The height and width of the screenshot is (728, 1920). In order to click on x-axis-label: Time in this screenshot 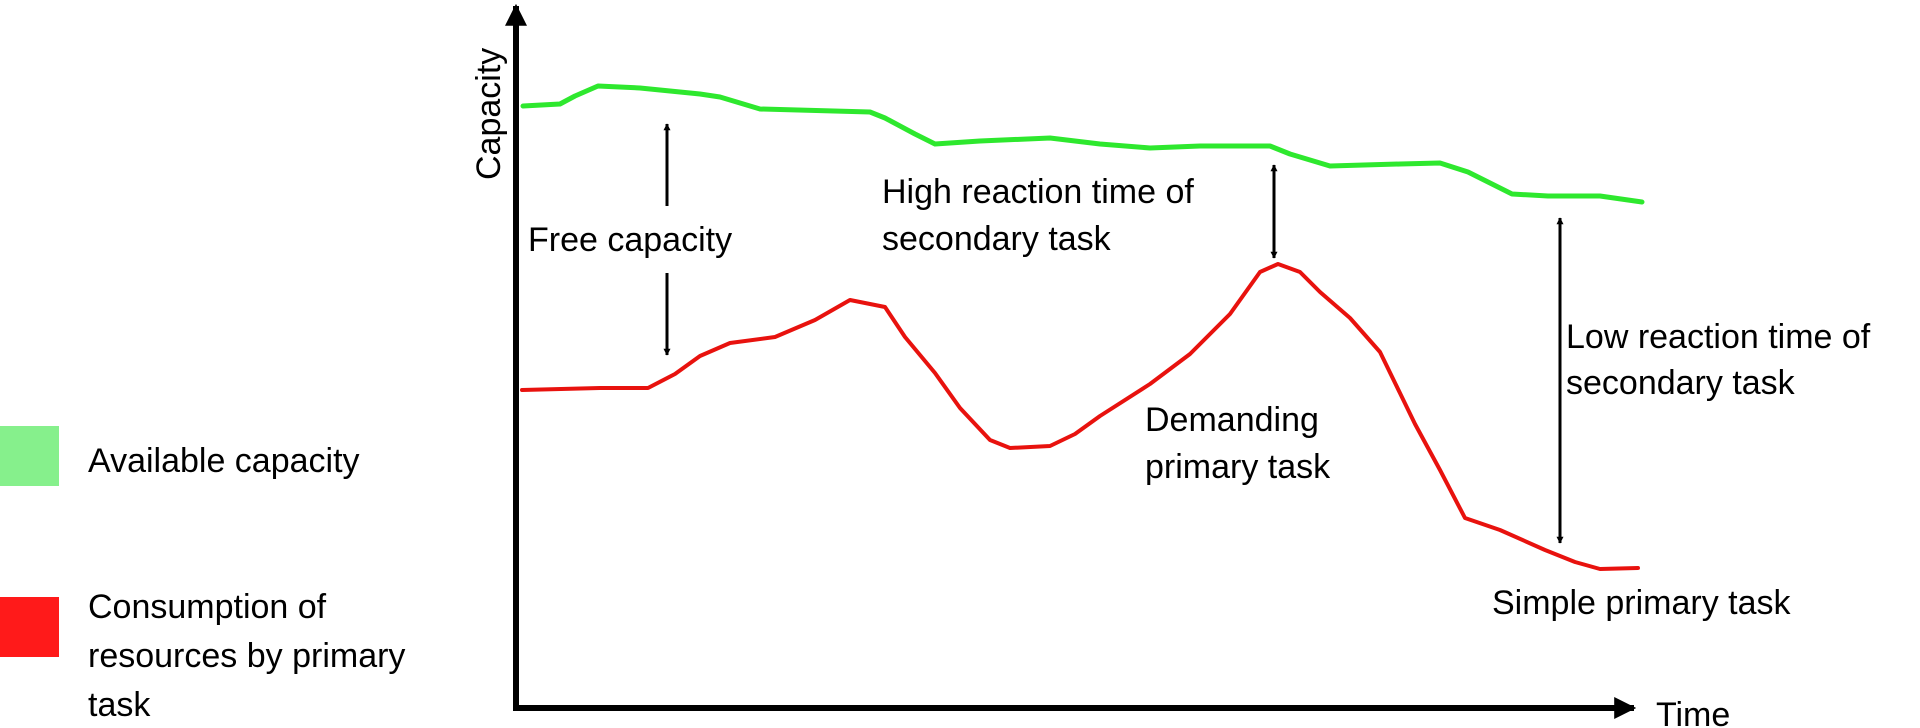, I will do `click(1693, 712)`.